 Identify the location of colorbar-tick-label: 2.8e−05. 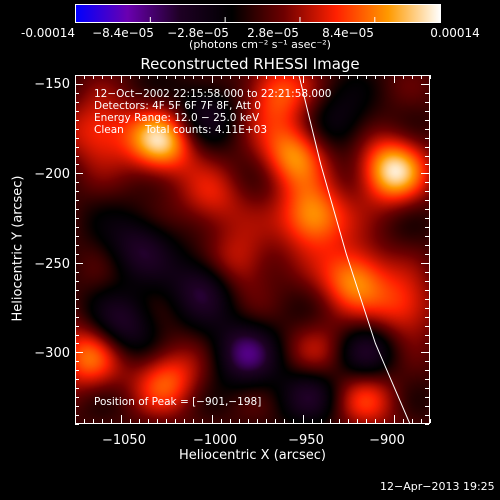
(273, 33).